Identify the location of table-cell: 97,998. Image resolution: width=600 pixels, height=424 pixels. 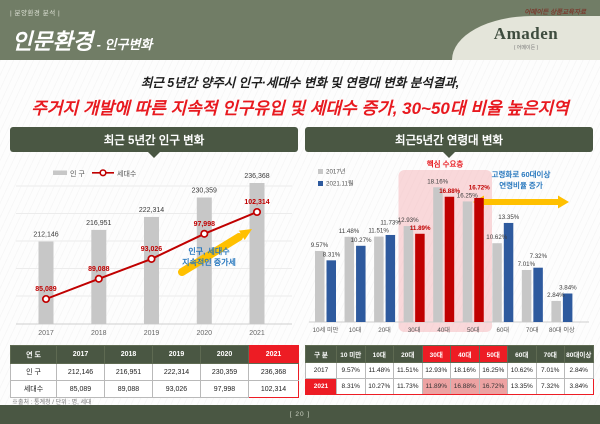
(224, 389).